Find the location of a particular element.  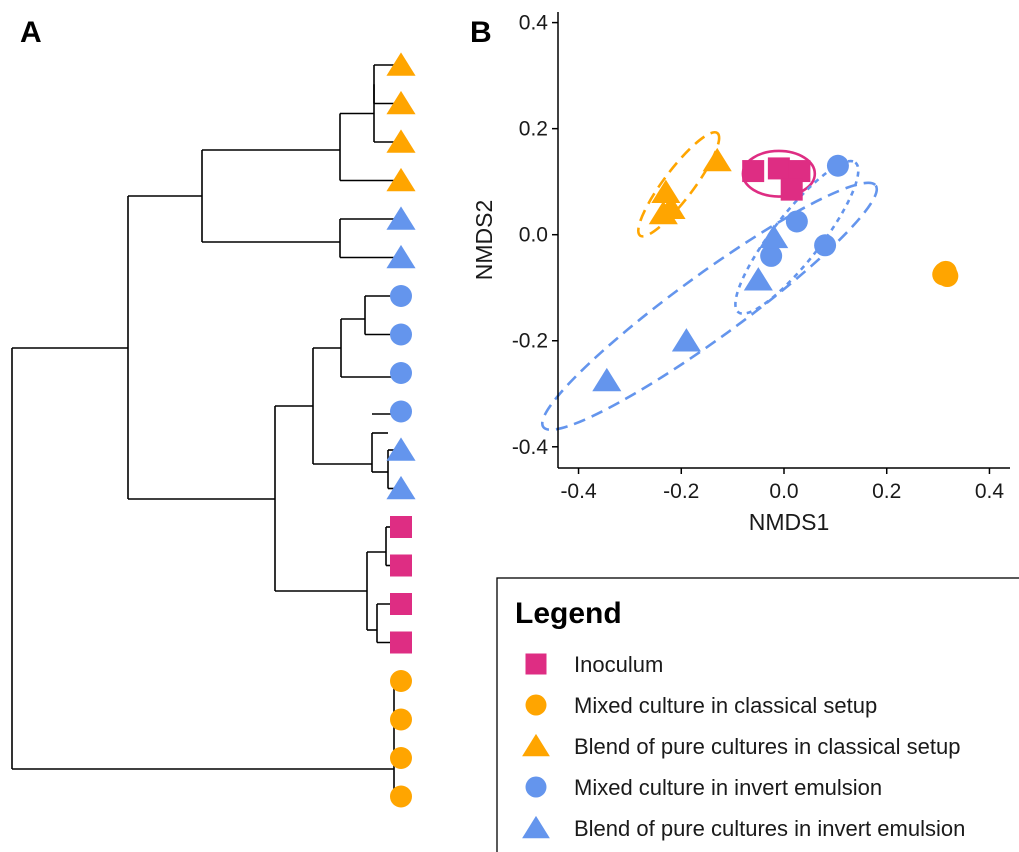

point-mixed_classical is located at coordinates (944, 272).